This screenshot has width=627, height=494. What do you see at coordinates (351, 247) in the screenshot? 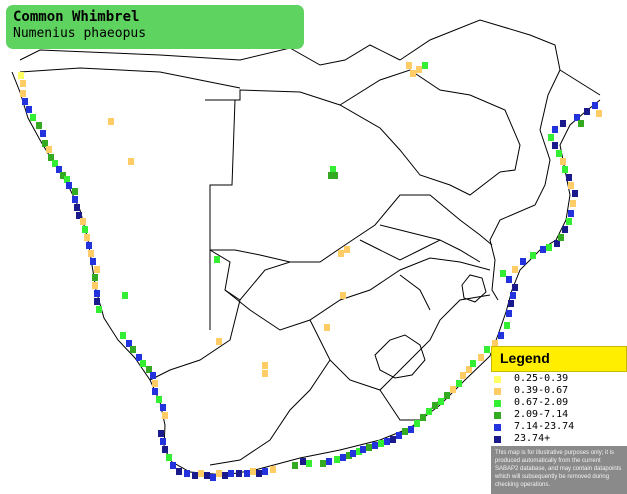
I see `border-south-africa-north` at bounding box center [351, 247].